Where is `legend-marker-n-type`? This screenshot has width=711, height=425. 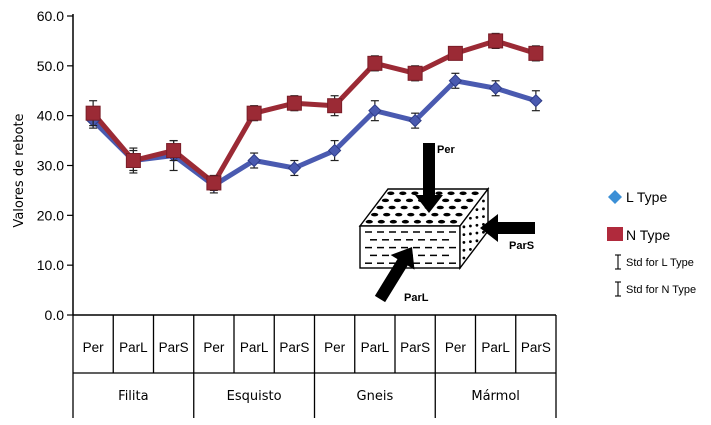 legend-marker-n-type is located at coordinates (615, 234).